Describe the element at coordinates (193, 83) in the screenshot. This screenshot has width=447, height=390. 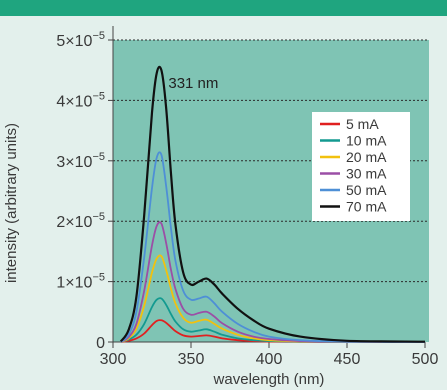
I see `peak-annotation: 331 nm` at that location.